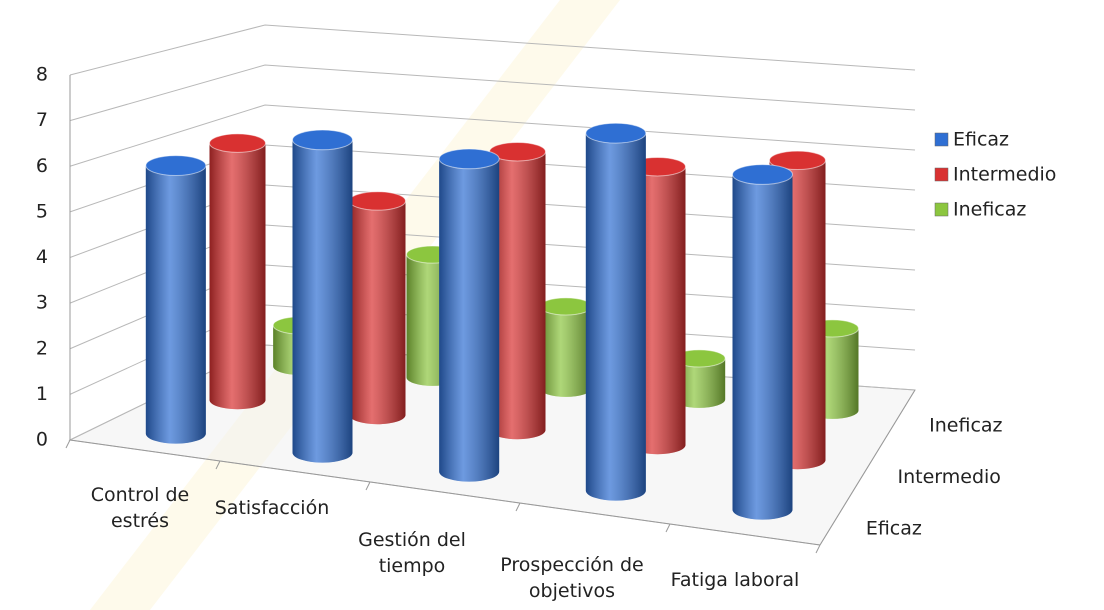 This screenshot has width=1104, height=610. What do you see at coordinates (42, 303) in the screenshot?
I see `y-tick-label: 3` at bounding box center [42, 303].